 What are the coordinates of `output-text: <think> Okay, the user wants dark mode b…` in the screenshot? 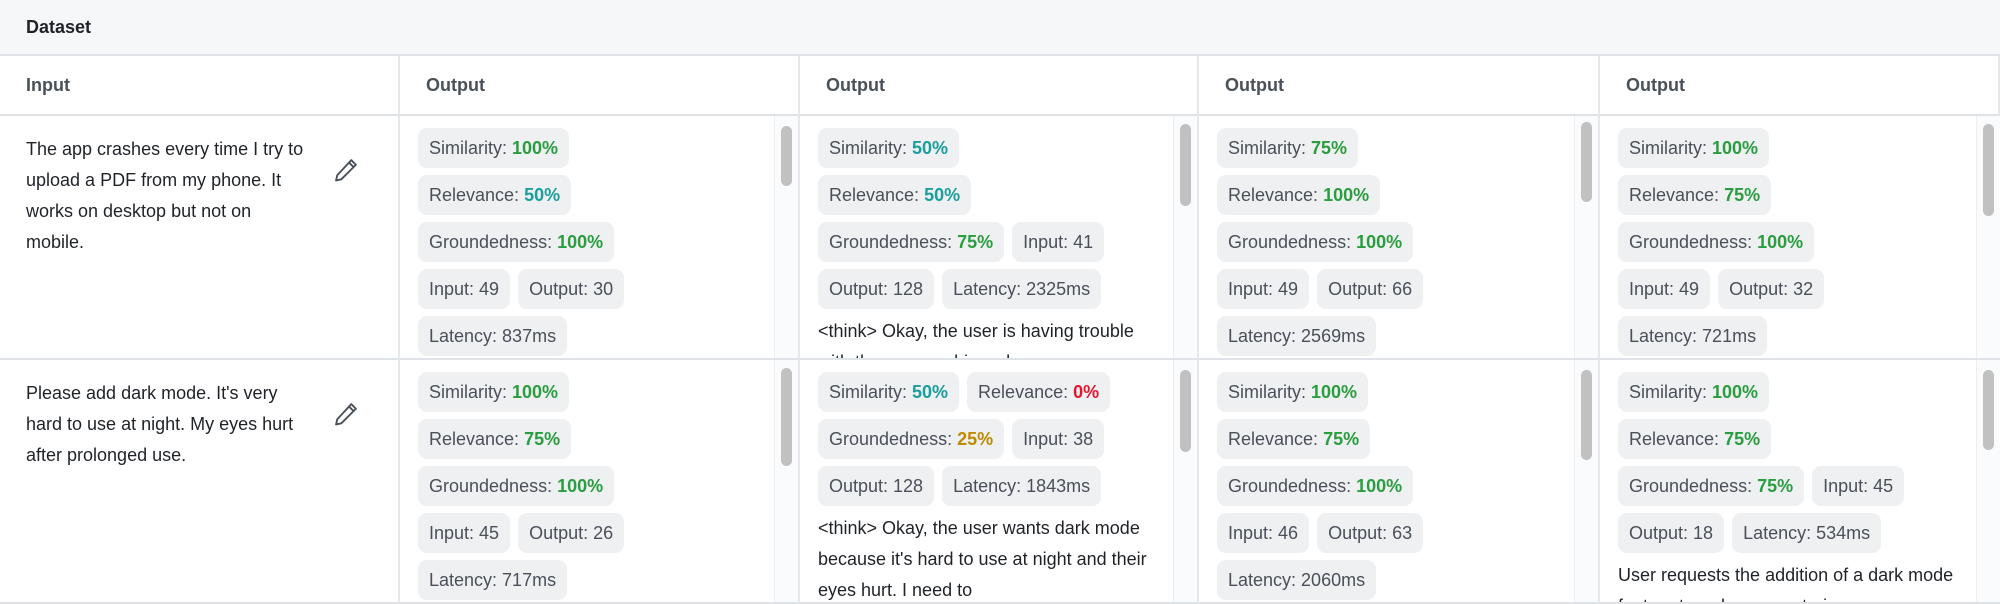 It's located at (982, 559).